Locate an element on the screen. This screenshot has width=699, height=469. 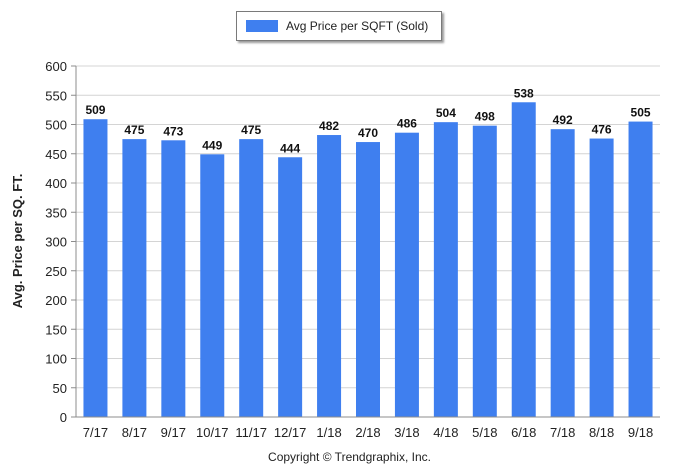
x-tick-label: 3/18 is located at coordinates (406, 432).